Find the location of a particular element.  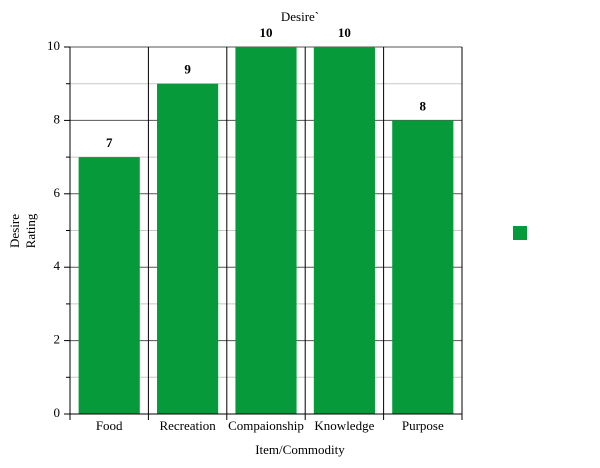

y-tick-label: 4 is located at coordinates (57, 265).